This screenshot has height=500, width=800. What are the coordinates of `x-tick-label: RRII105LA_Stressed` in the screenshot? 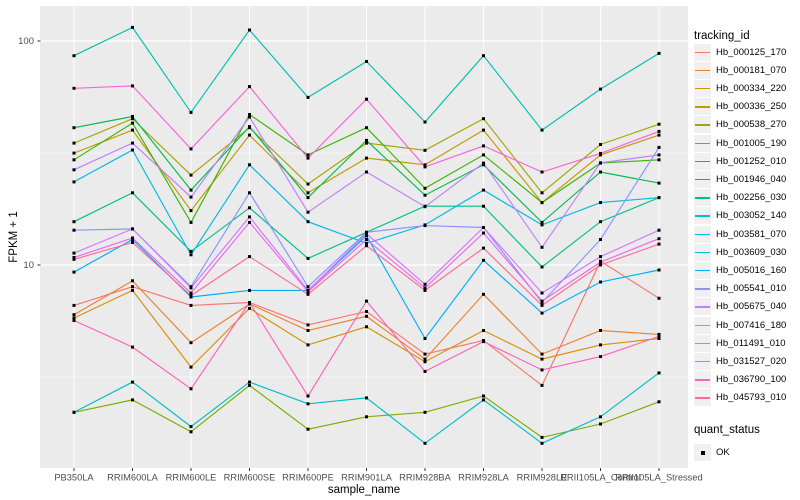 It's located at (658, 478).